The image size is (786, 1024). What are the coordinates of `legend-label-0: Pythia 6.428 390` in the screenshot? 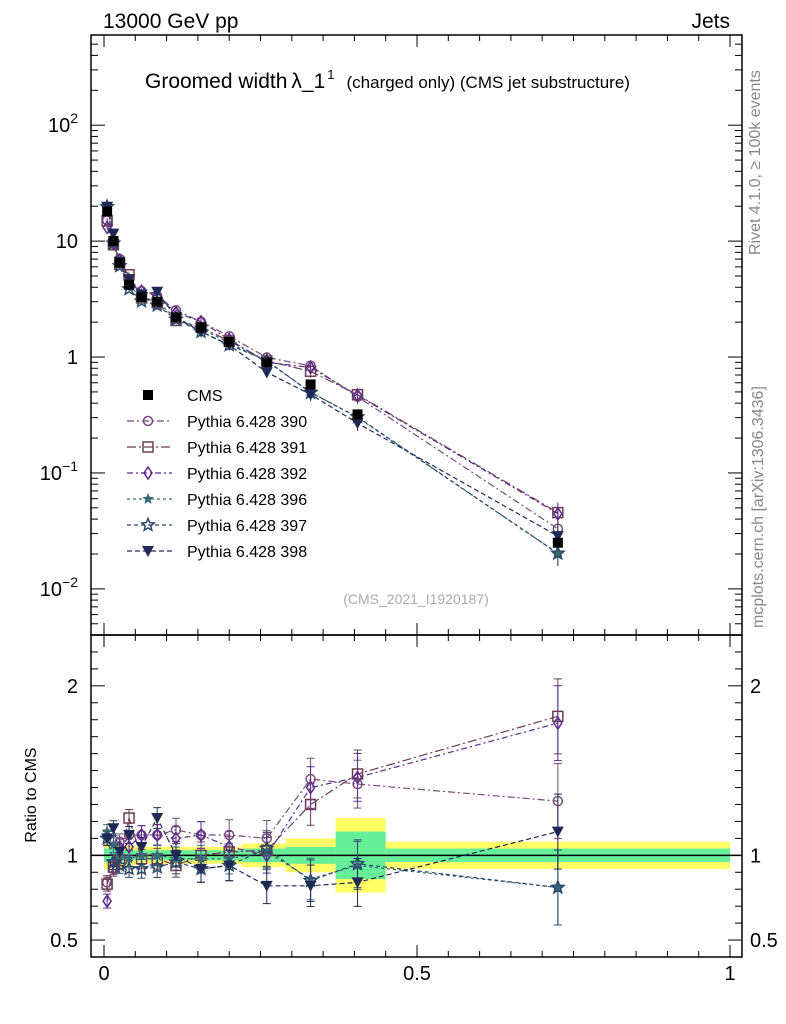 It's located at (247, 422).